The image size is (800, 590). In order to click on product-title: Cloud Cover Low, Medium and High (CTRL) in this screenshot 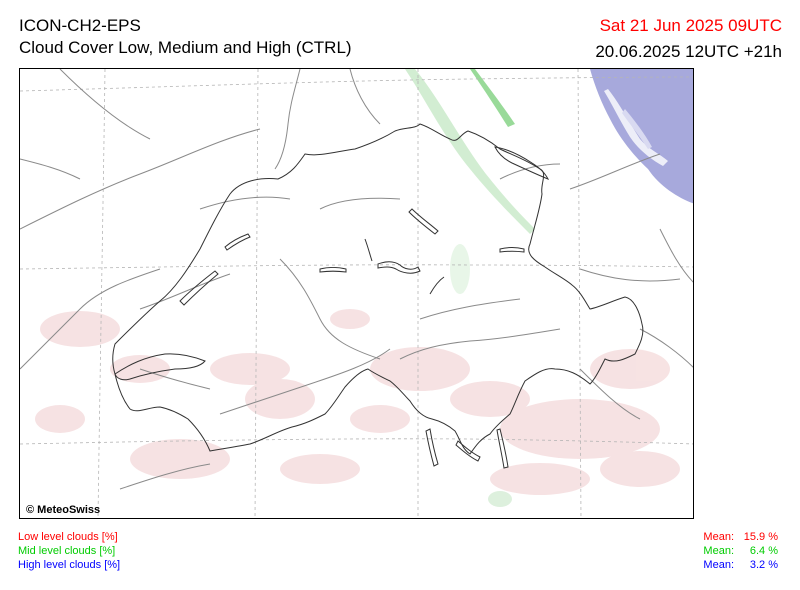, I will do `click(185, 47)`.